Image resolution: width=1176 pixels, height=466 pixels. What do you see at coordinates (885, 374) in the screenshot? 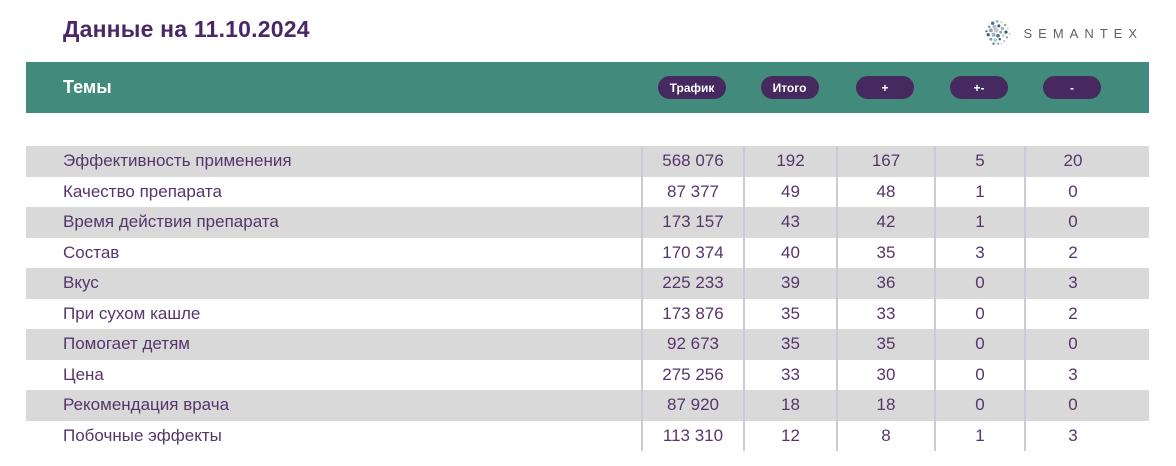
I see `positive-value: 30` at bounding box center [885, 374].